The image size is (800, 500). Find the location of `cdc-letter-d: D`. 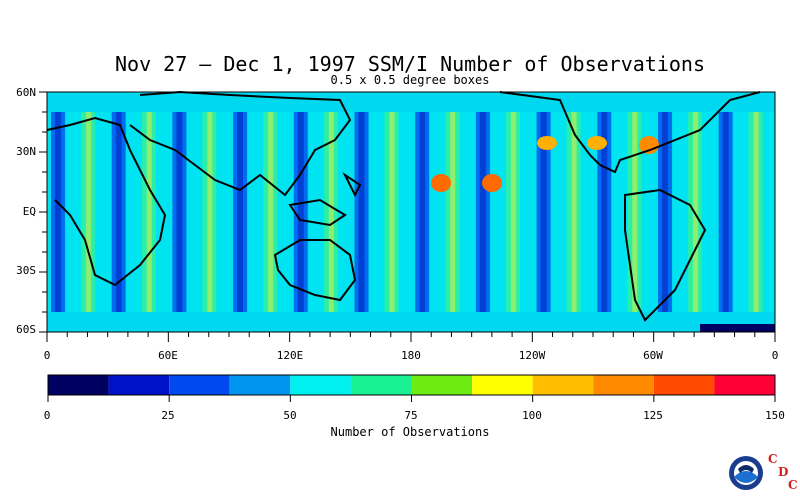

cdc-letter-d: D is located at coordinates (783, 472).